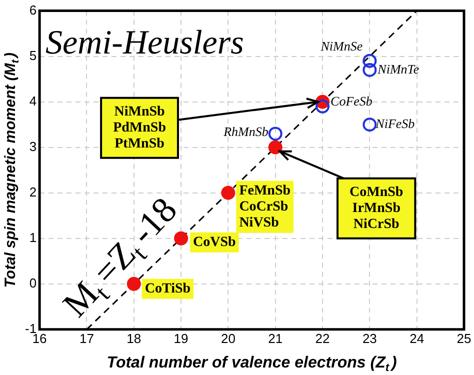  Describe the element at coordinates (351, 100) in the screenshot. I see `annotation: CoFeSb` at that location.